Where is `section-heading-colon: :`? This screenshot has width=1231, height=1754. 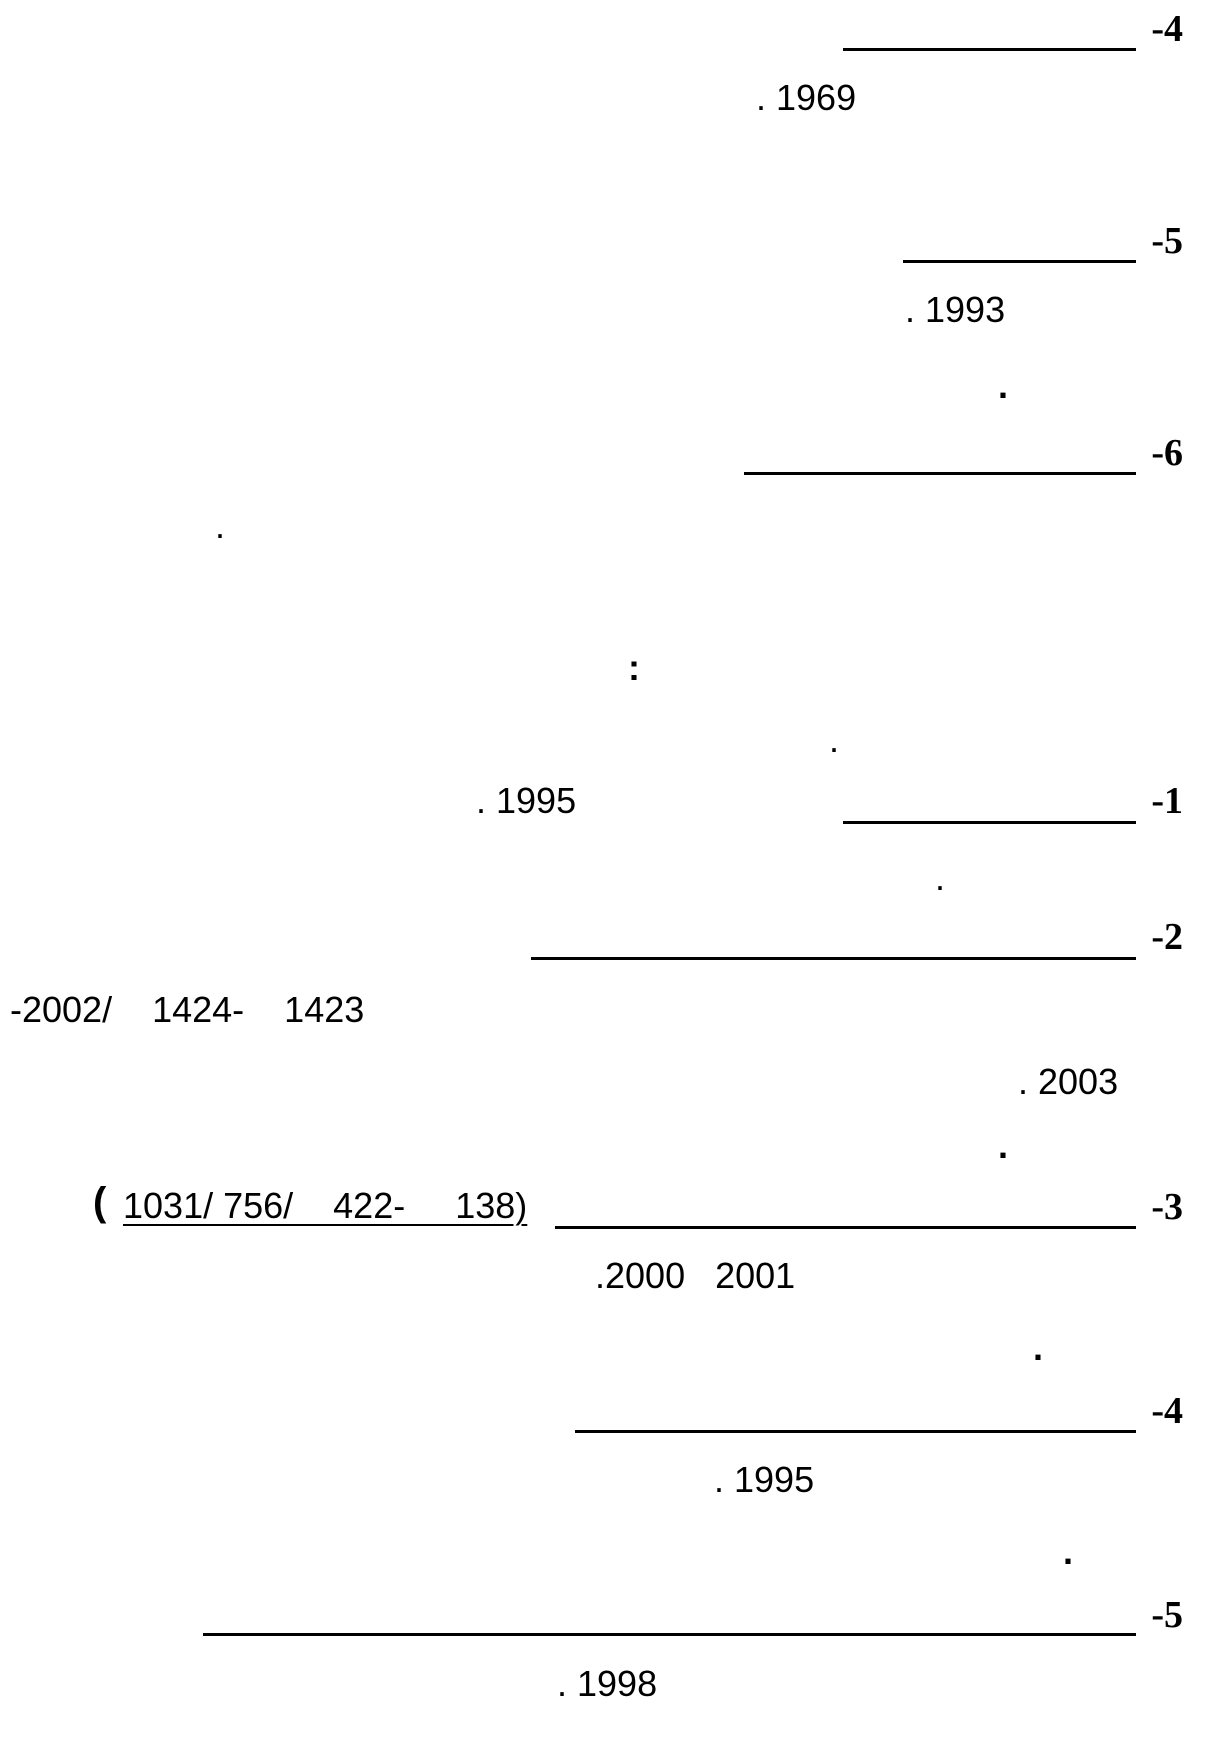 section-heading-colon: : is located at coordinates (634, 667).